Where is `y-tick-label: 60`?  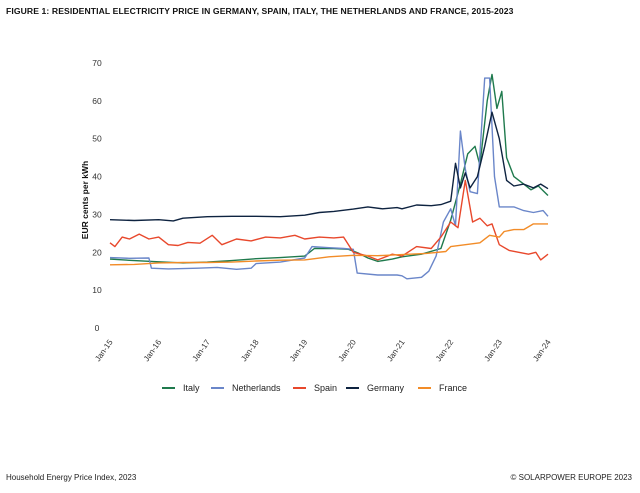
y-tick-label: 60 is located at coordinates (97, 101).